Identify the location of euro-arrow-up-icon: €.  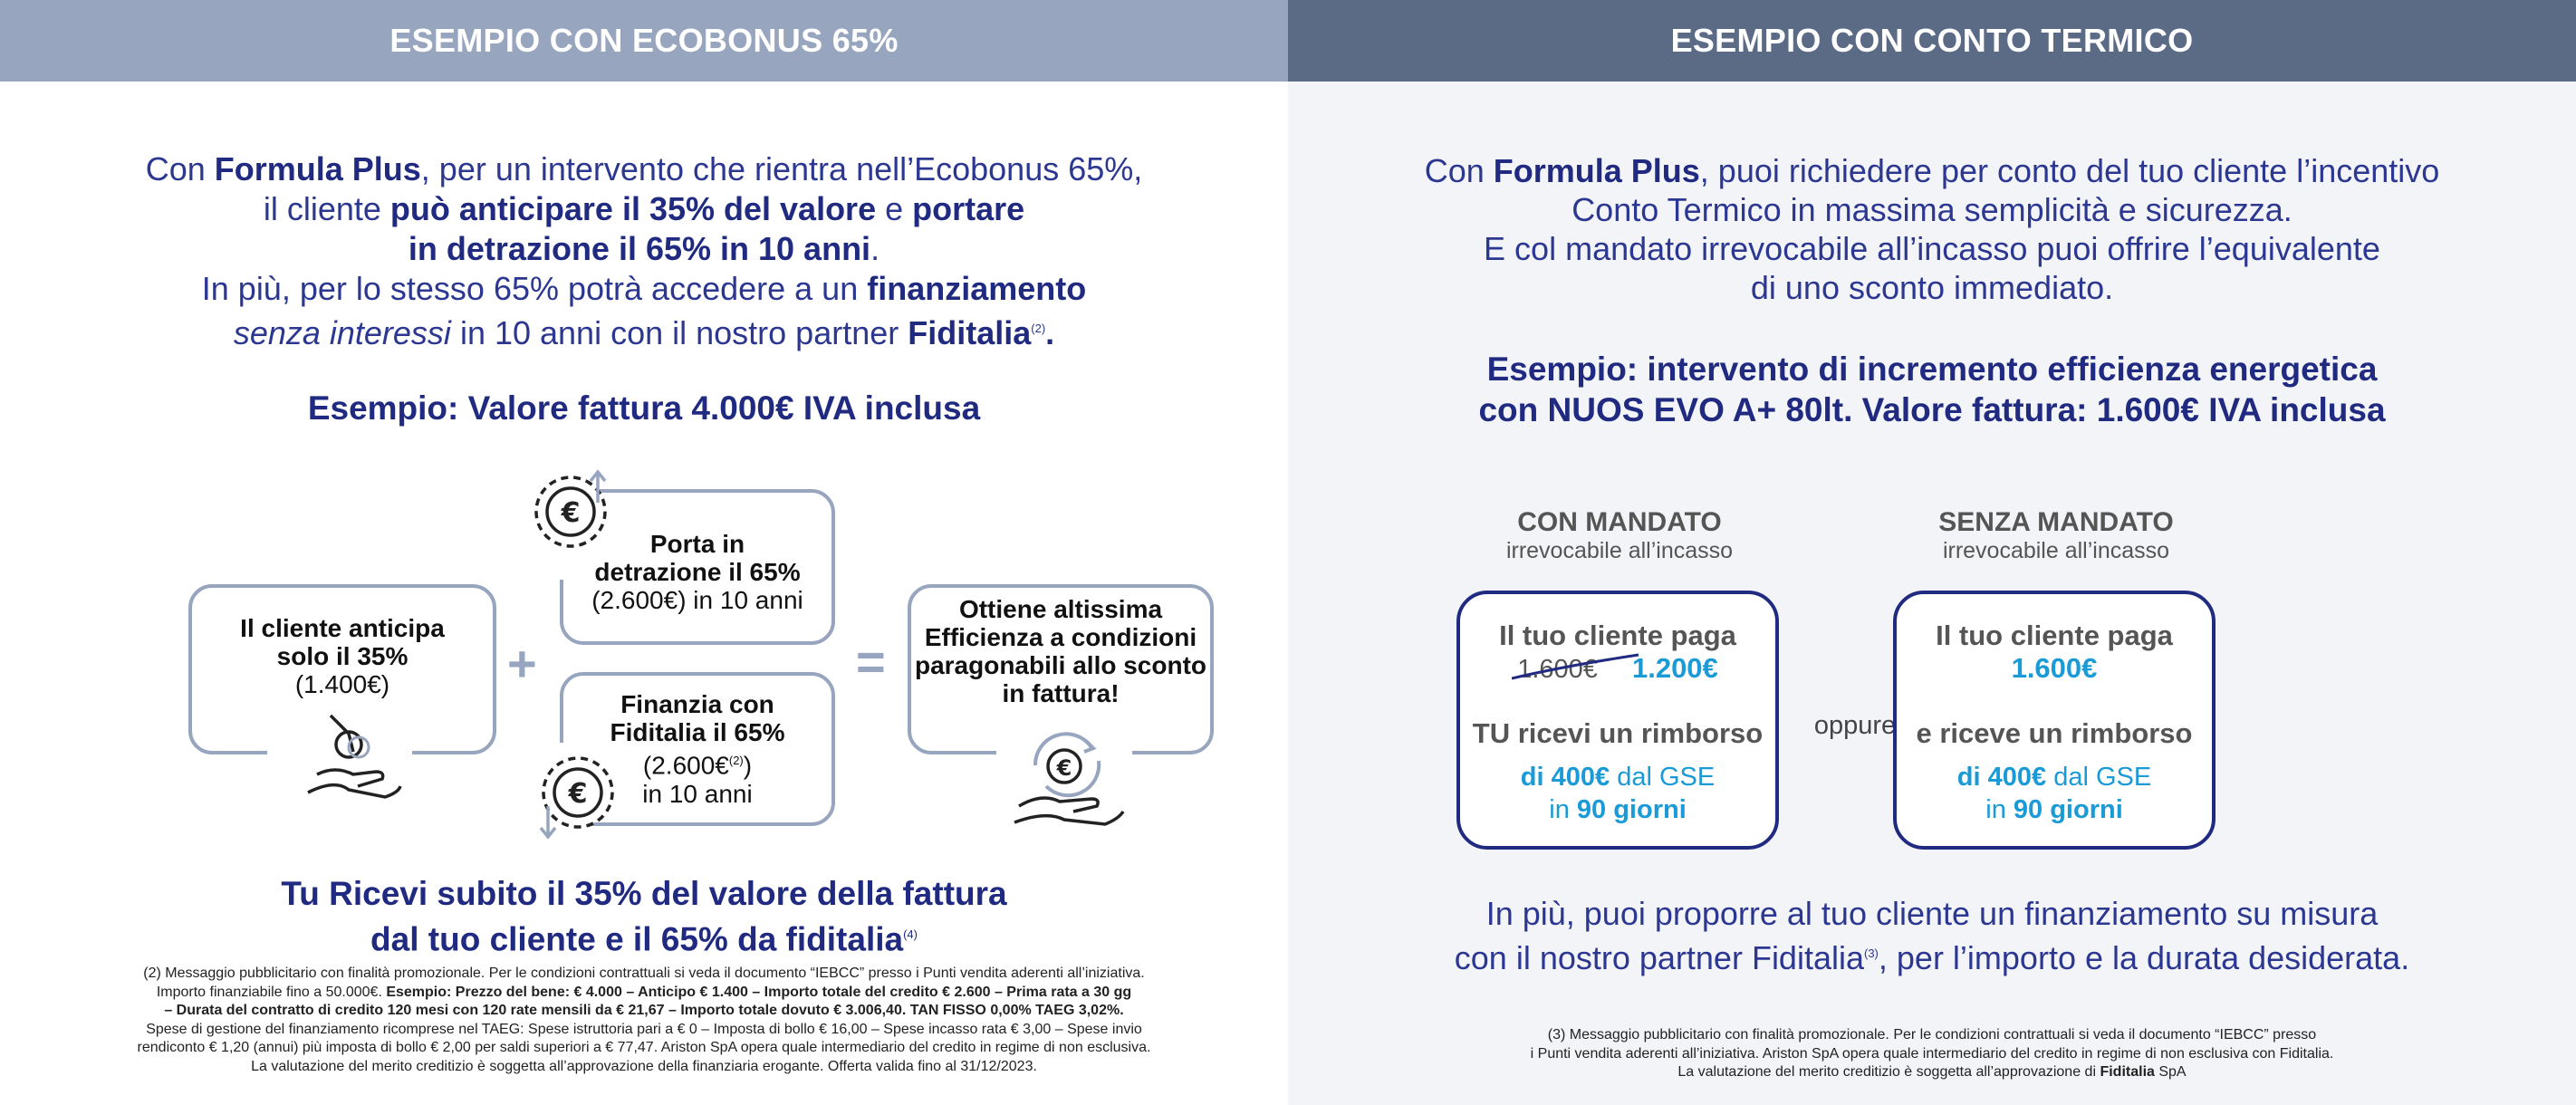
(575, 514).